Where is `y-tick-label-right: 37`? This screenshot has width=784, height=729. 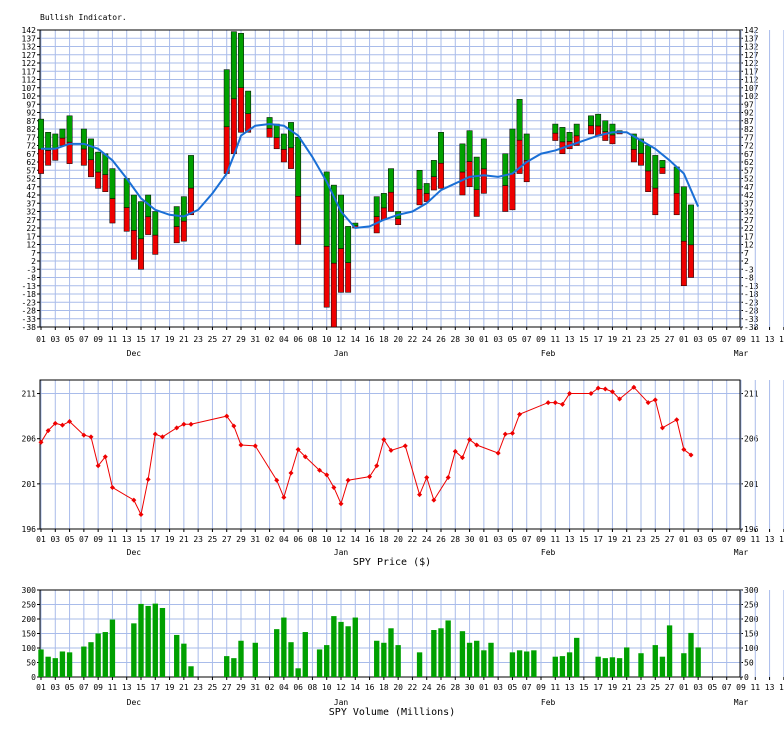
y-tick-label-right: 37 is located at coordinates (749, 203).